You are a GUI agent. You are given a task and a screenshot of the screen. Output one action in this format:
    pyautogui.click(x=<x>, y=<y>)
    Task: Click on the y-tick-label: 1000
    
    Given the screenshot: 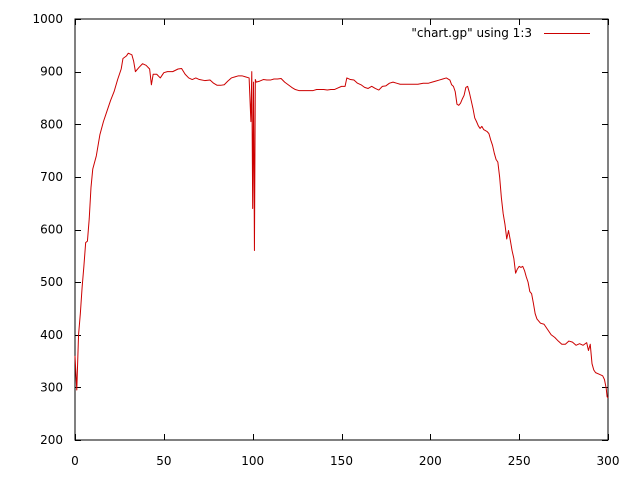 What is the action you would take?
    pyautogui.click(x=47, y=19)
    